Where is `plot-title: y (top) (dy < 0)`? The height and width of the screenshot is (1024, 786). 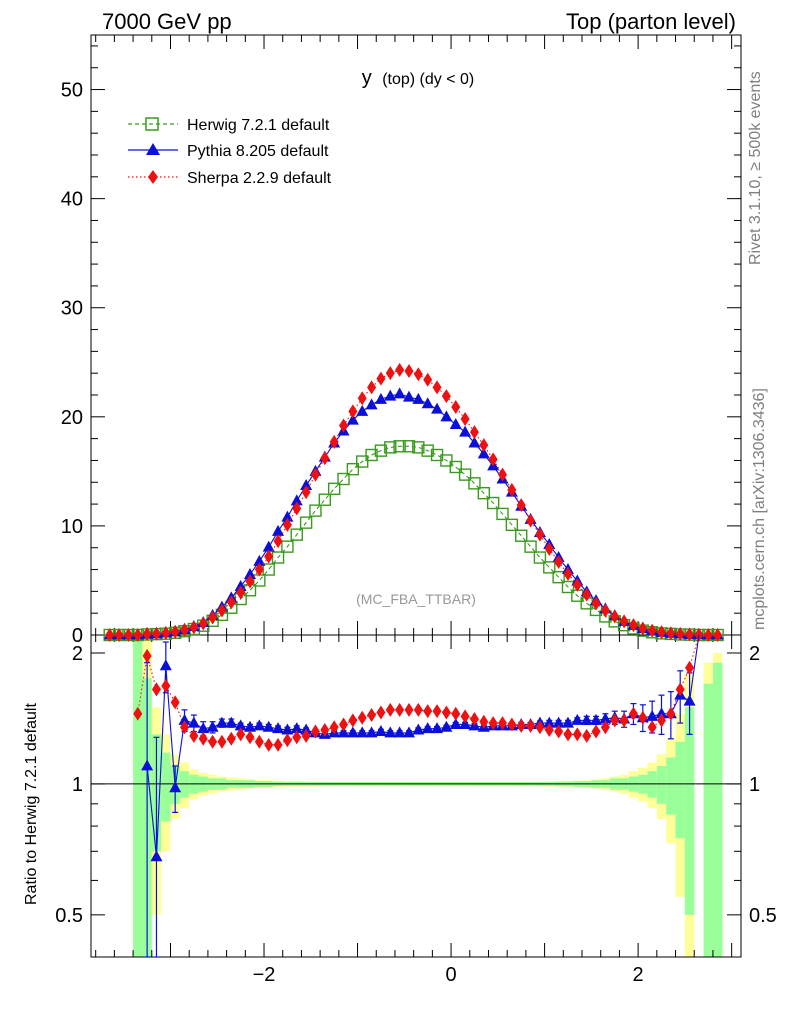
plot-title: y (top) (dy < 0) is located at coordinates (418, 78).